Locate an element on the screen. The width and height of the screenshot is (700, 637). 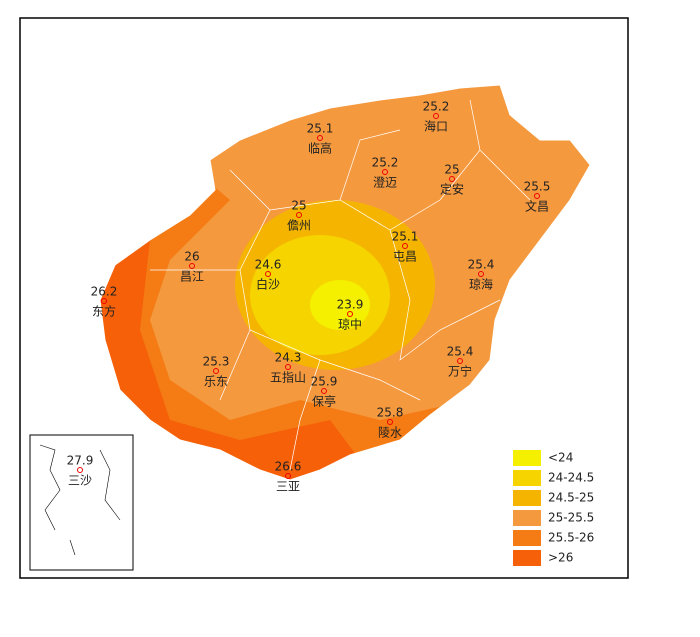
city-name: 保亭 is located at coordinates (324, 401).